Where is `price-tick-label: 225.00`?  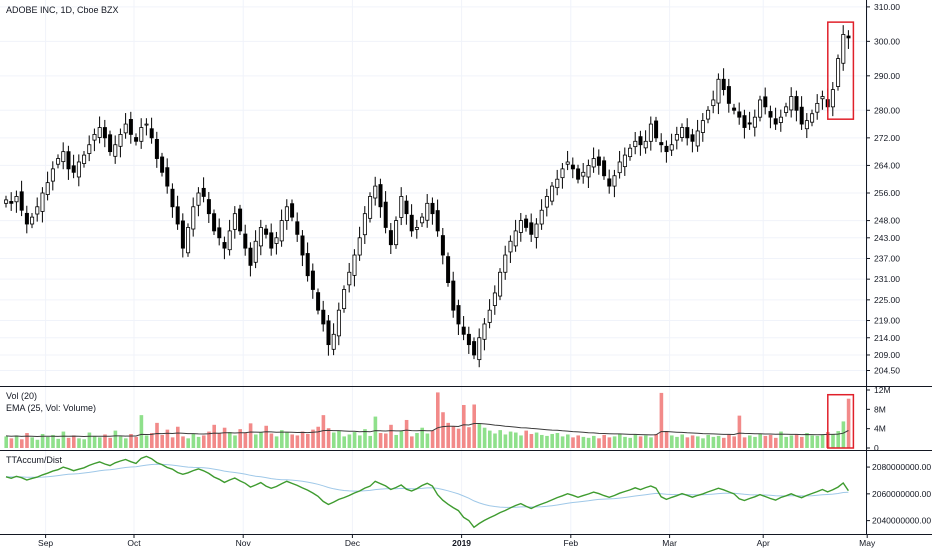 price-tick-label: 225.00 is located at coordinates (887, 300).